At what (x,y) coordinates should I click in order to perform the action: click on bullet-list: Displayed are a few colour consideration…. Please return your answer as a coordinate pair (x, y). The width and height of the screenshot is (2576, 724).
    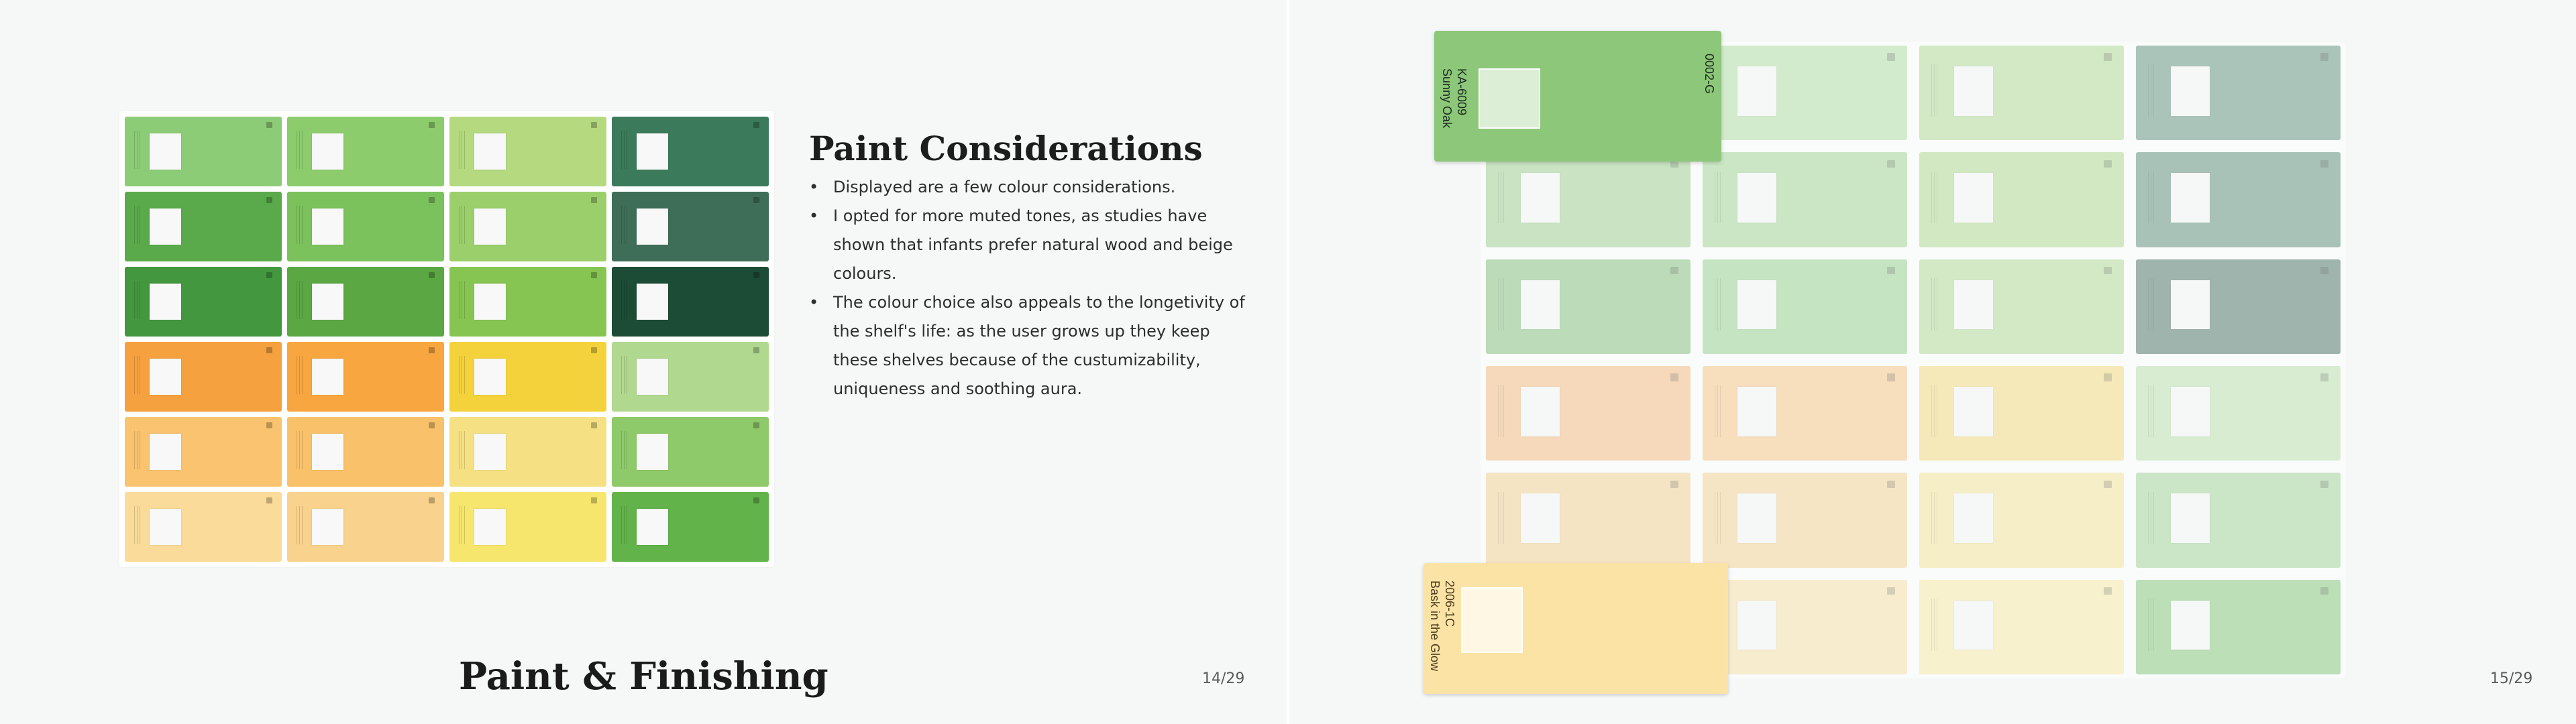
    Looking at the image, I should click on (1027, 288).